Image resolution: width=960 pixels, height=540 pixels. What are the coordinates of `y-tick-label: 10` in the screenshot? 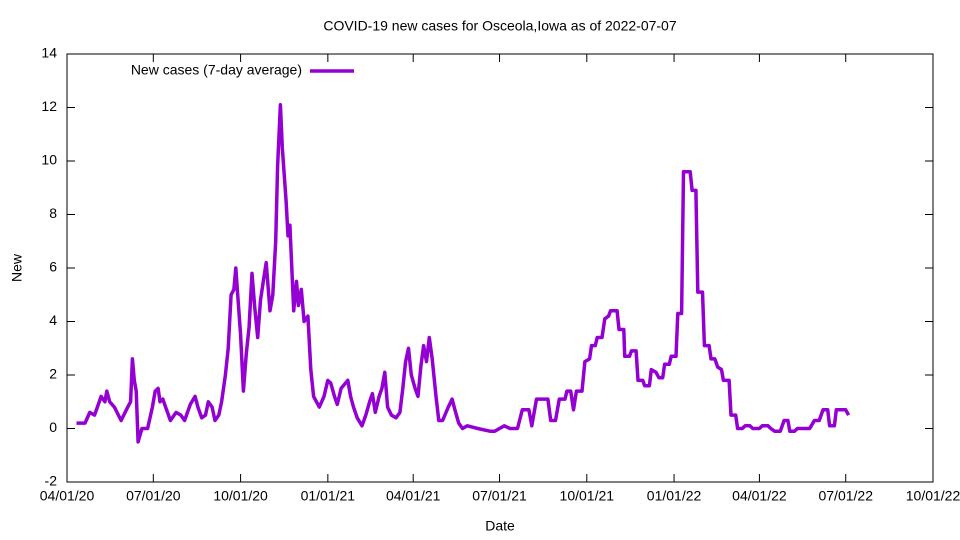 It's located at (49, 160).